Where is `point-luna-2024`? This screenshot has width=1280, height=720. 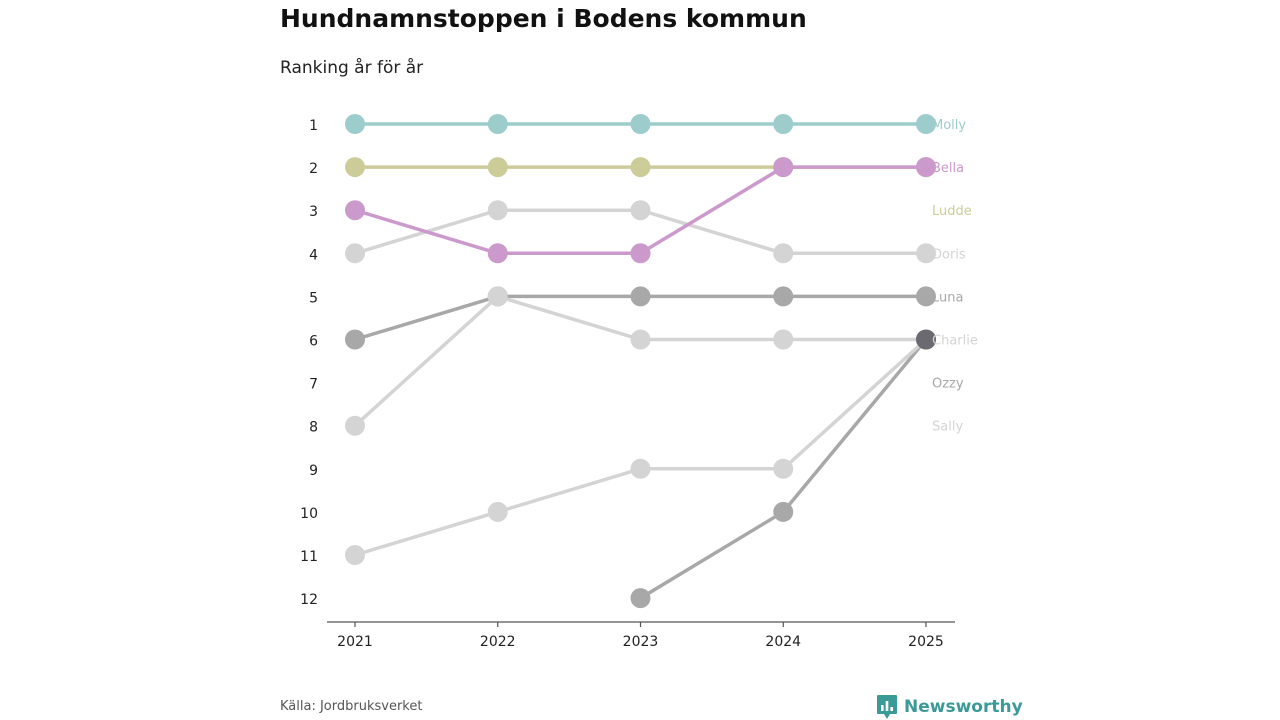
point-luna-2024 is located at coordinates (783, 296).